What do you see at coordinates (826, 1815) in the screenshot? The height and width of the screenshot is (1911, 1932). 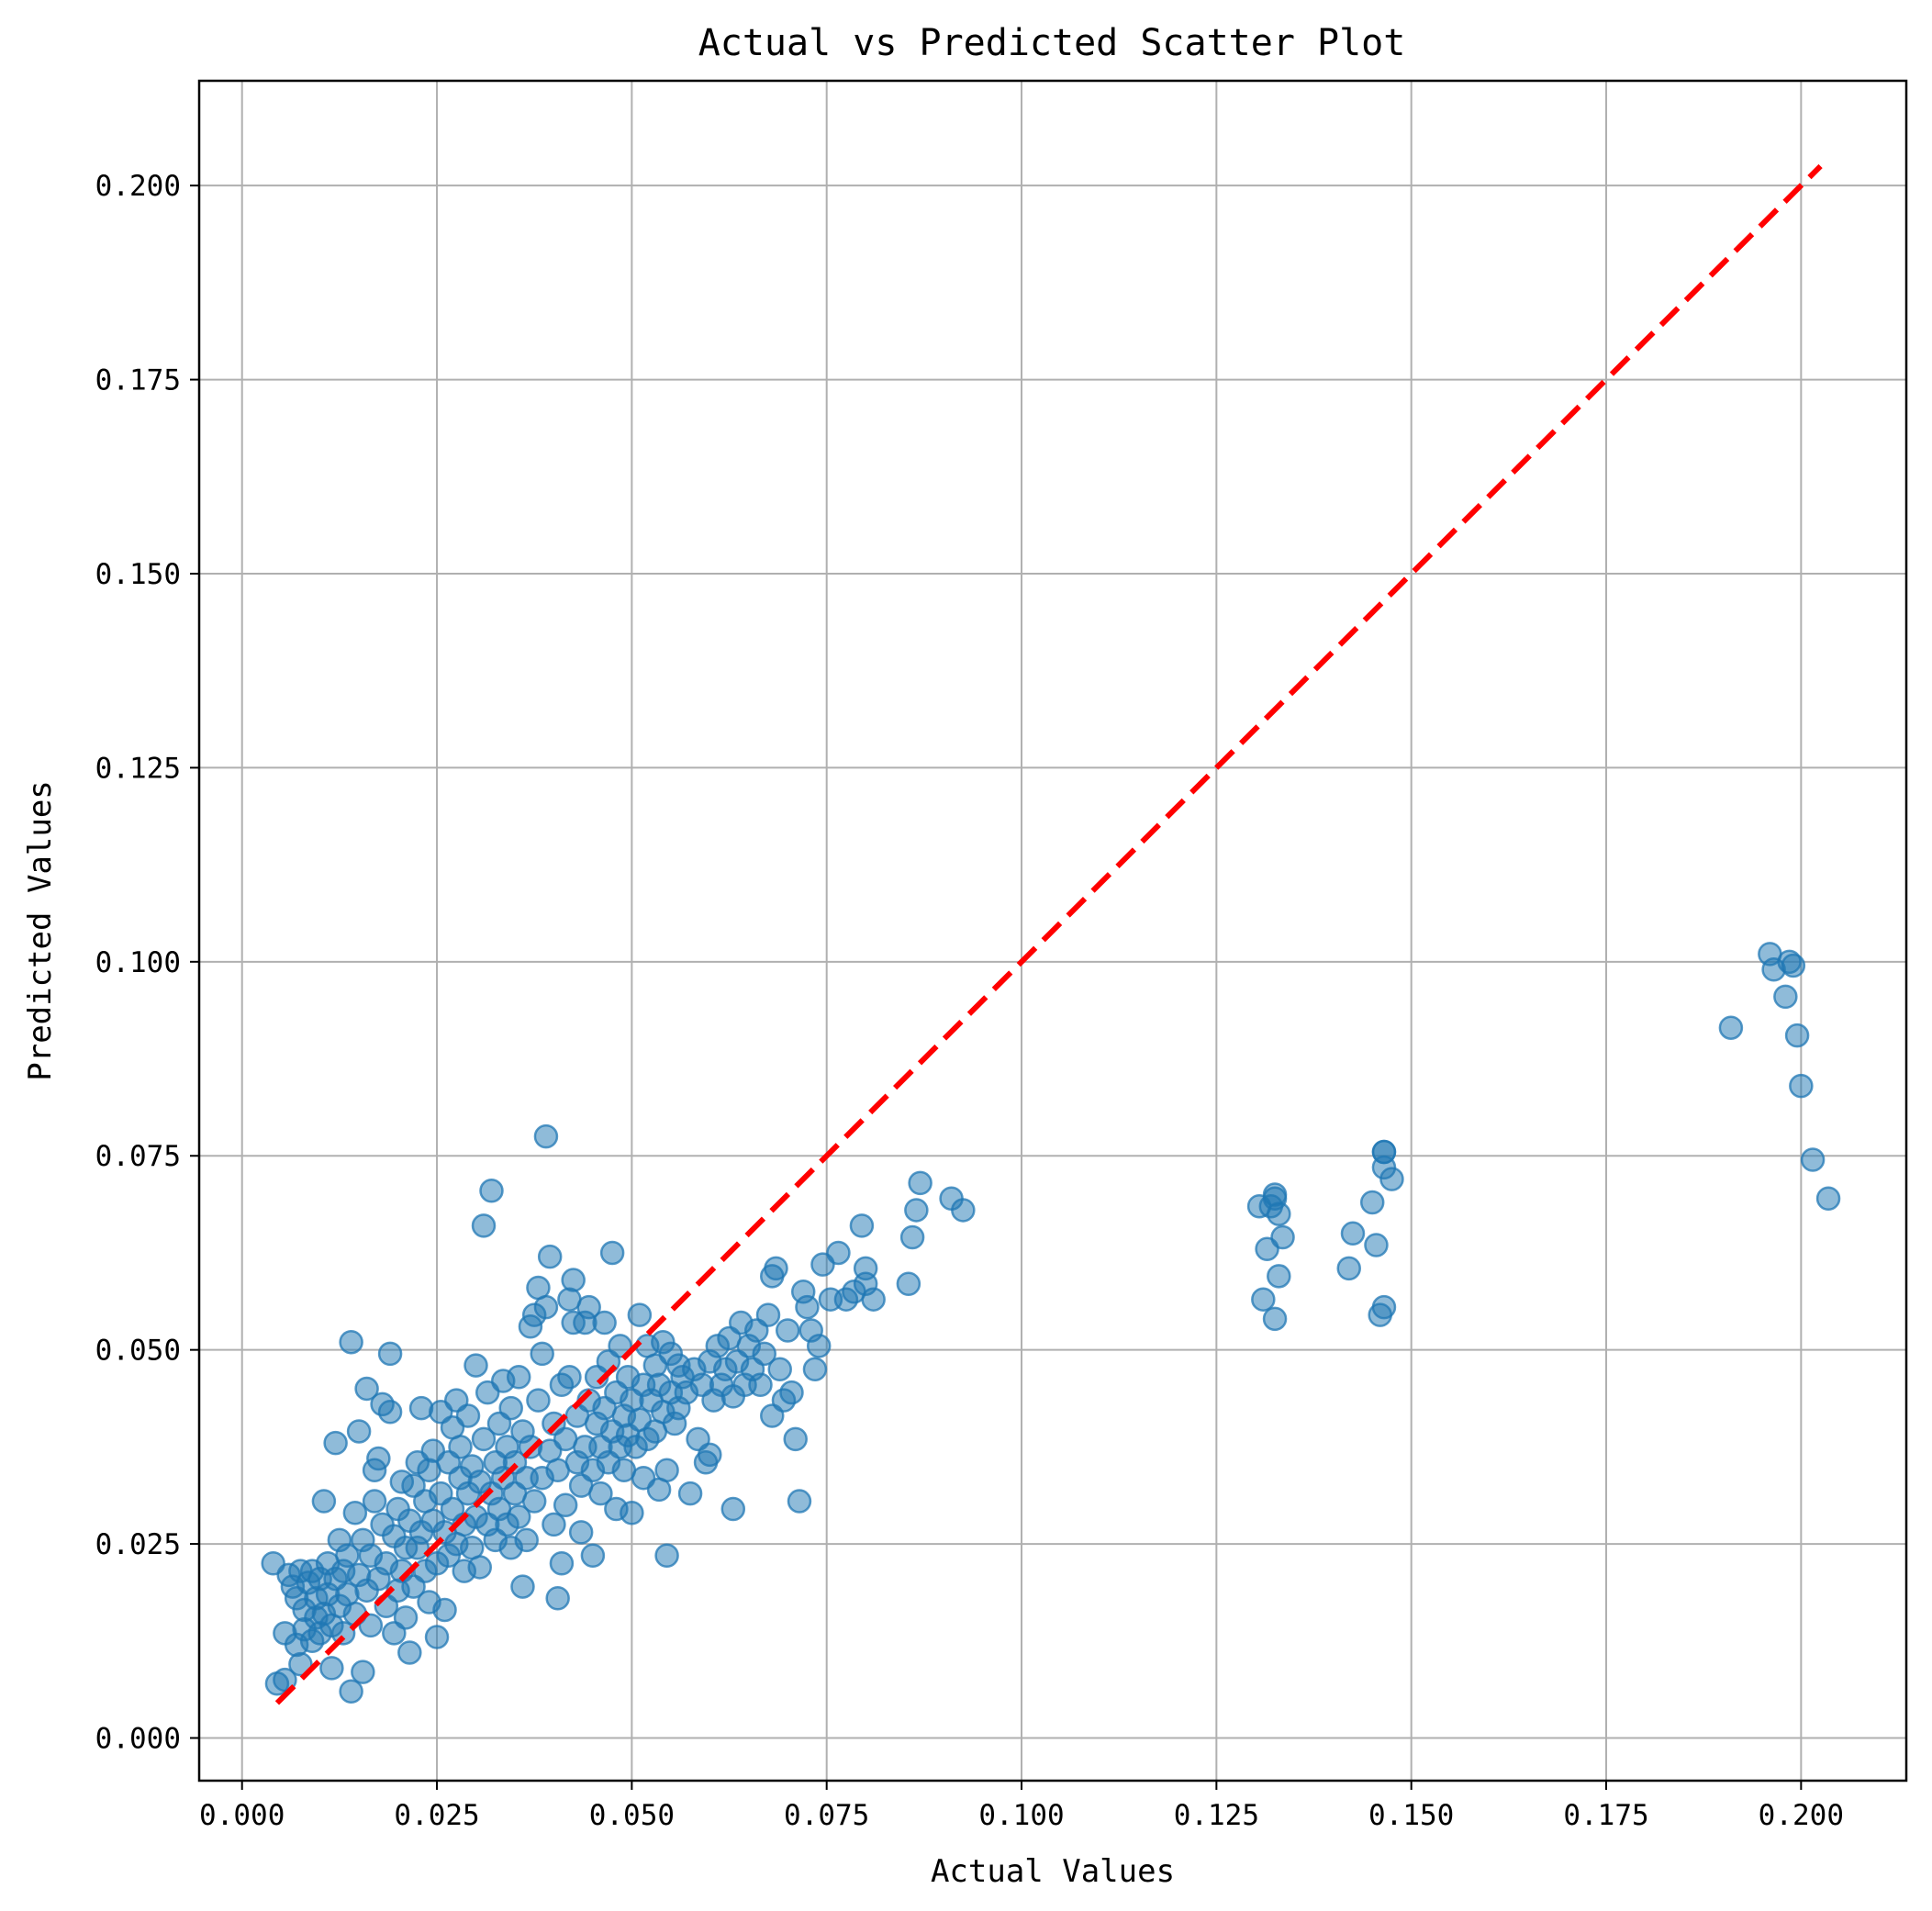 I see `x-tick-label: 0.075` at bounding box center [826, 1815].